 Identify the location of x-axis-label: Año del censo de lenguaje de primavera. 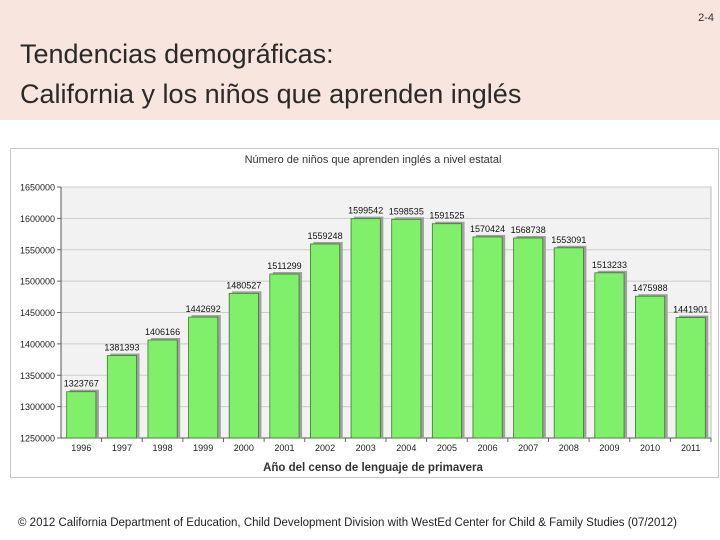
(373, 468).